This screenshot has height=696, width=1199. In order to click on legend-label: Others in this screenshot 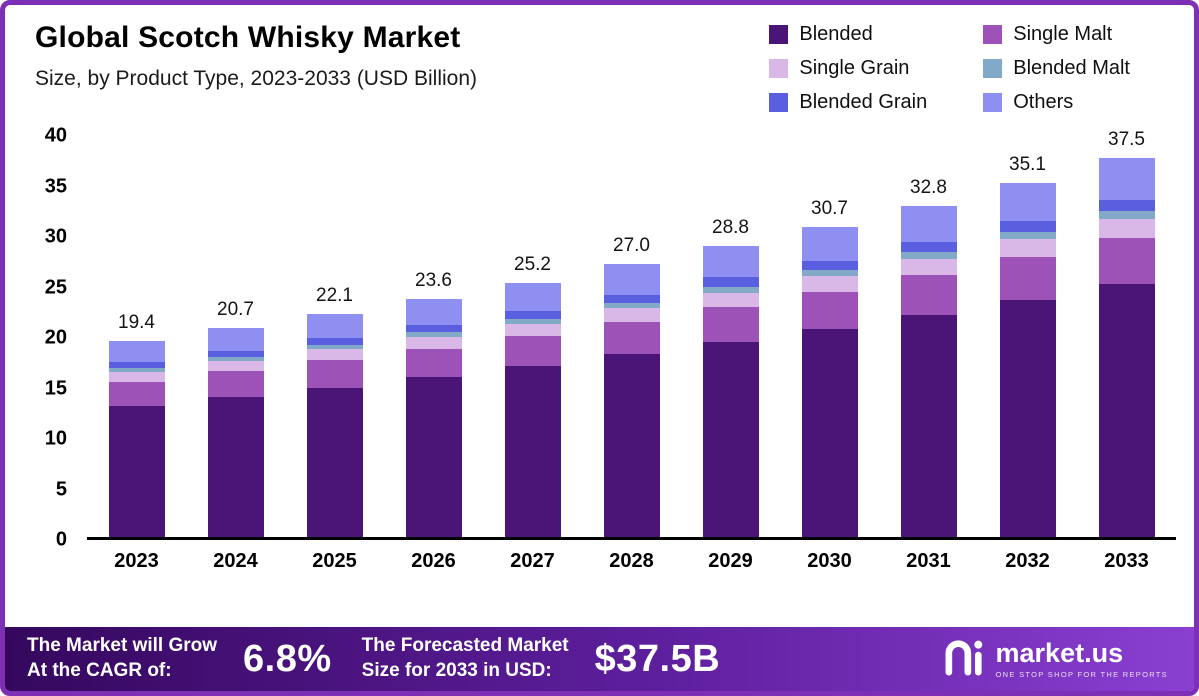, I will do `click(1043, 102)`.